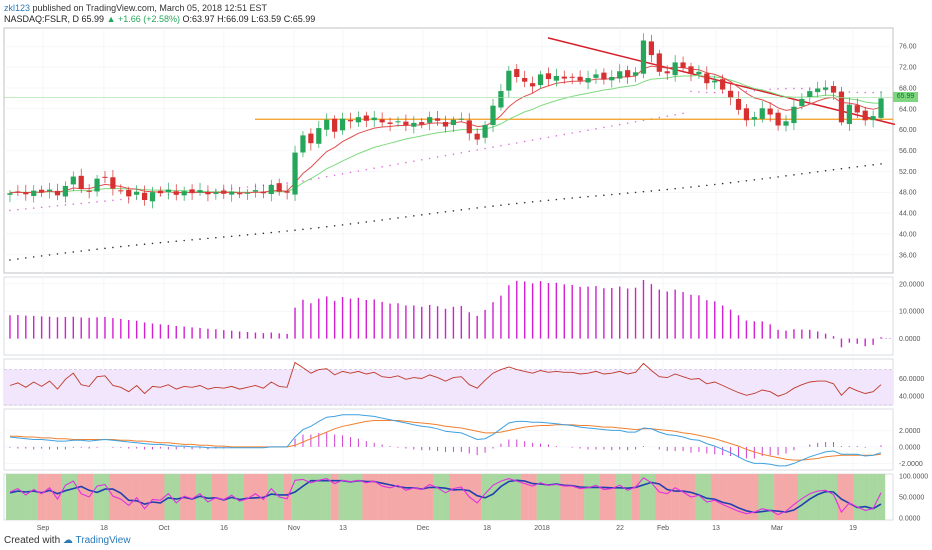  Describe the element at coordinates (620, 528) in the screenshot. I see `time-tick-label: 22` at that location.